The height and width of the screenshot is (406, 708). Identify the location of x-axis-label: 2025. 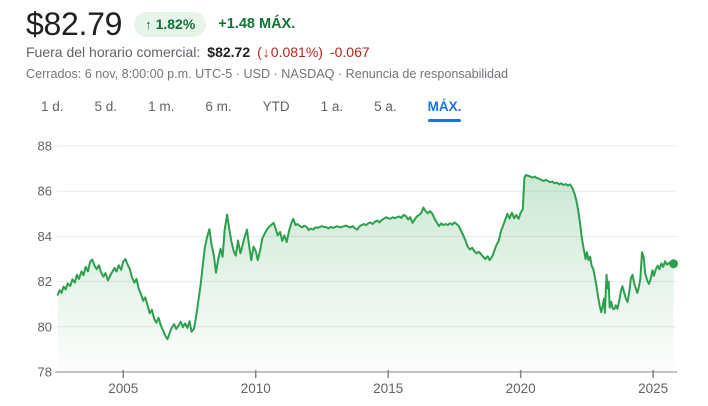
(653, 388).